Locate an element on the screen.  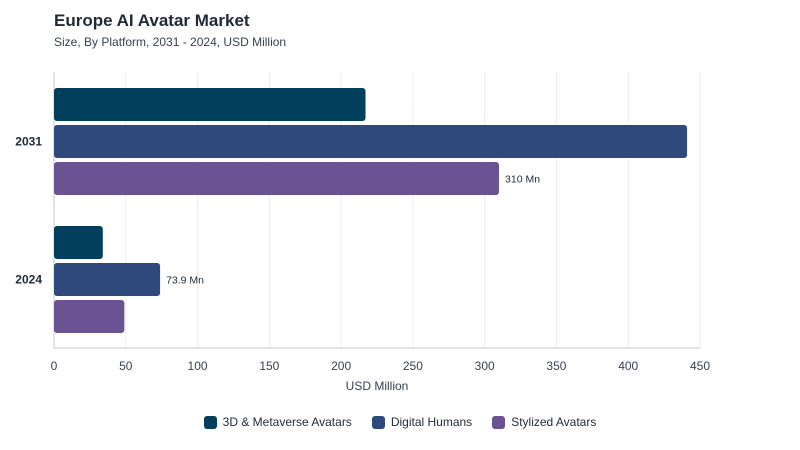
x-tick-label: 0 is located at coordinates (54, 366).